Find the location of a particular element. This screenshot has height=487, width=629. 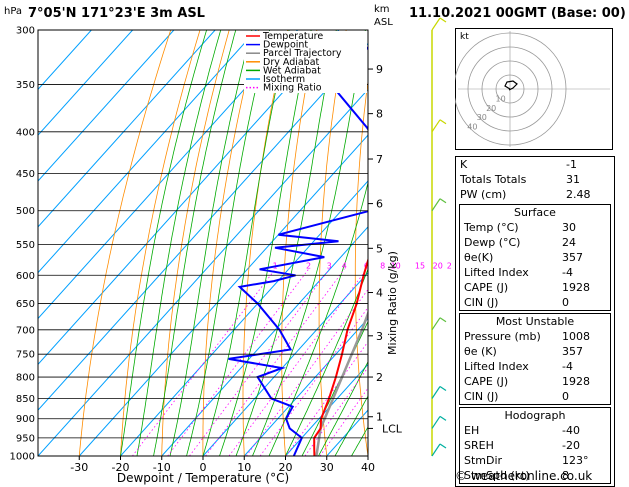

hodograph-trace is located at coordinates (511, 85).